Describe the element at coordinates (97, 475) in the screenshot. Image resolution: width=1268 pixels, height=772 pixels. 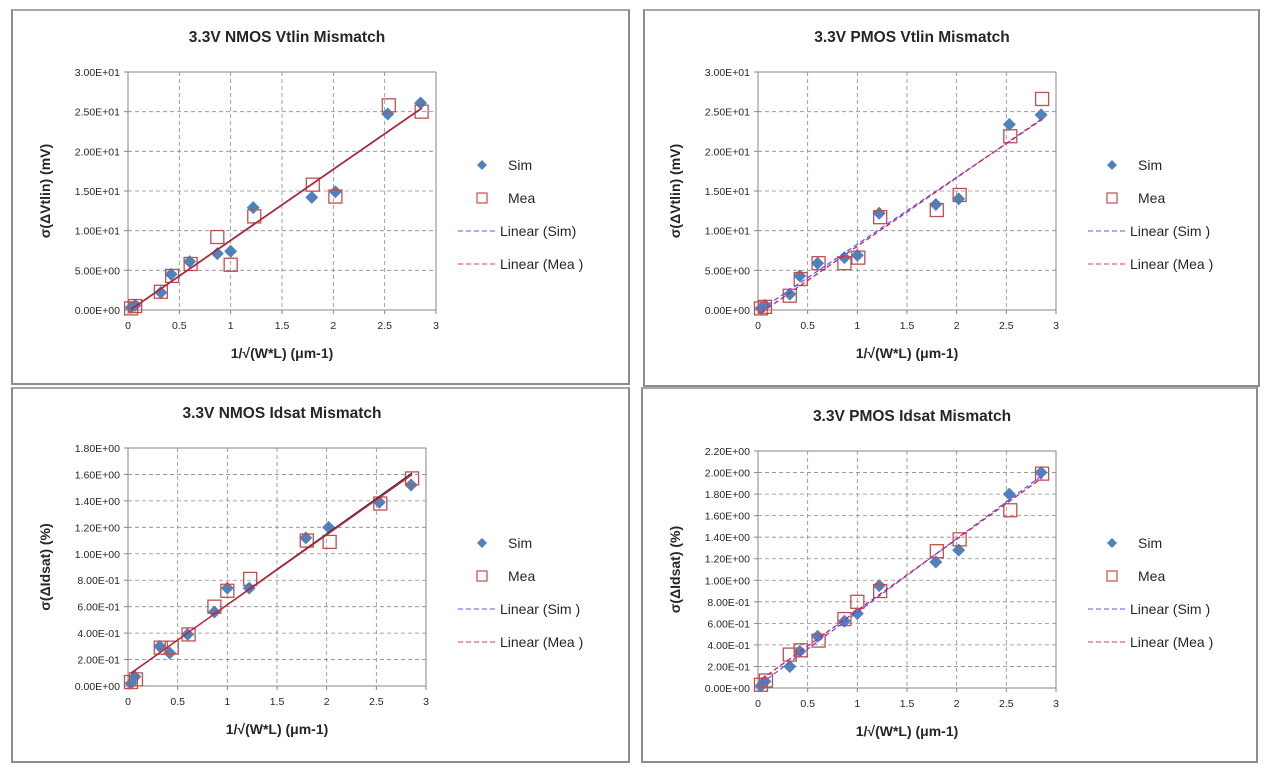
I see `y-tick-label: 1.60E+00` at that location.